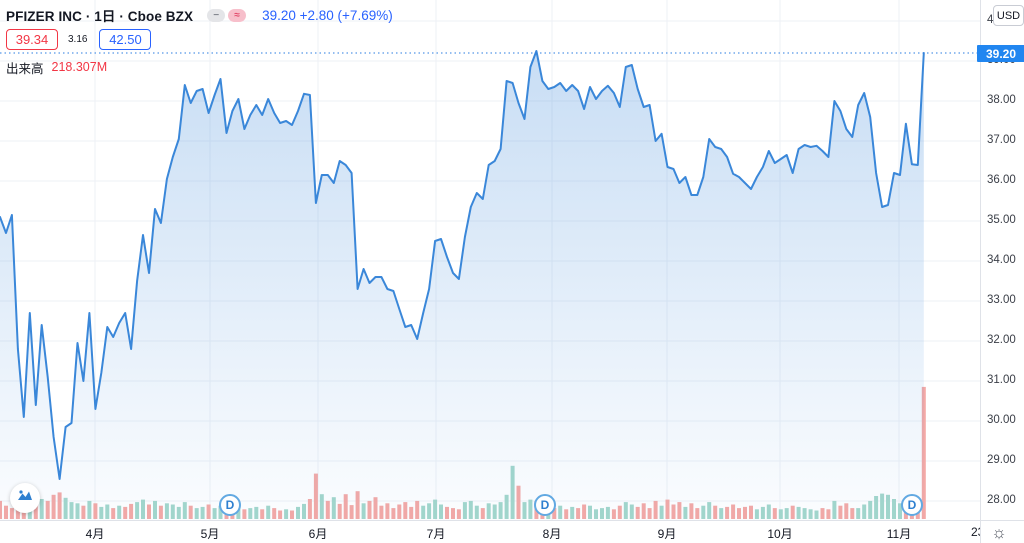  I want to click on month-tick-label: 5月, so click(210, 534).